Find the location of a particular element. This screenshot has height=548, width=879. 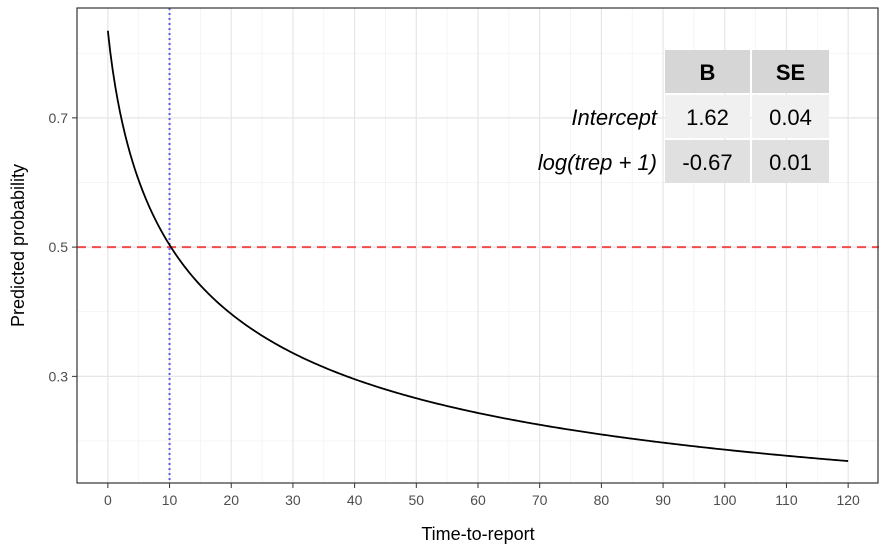

y-axis-title: Predicted probability is located at coordinates (18, 245).